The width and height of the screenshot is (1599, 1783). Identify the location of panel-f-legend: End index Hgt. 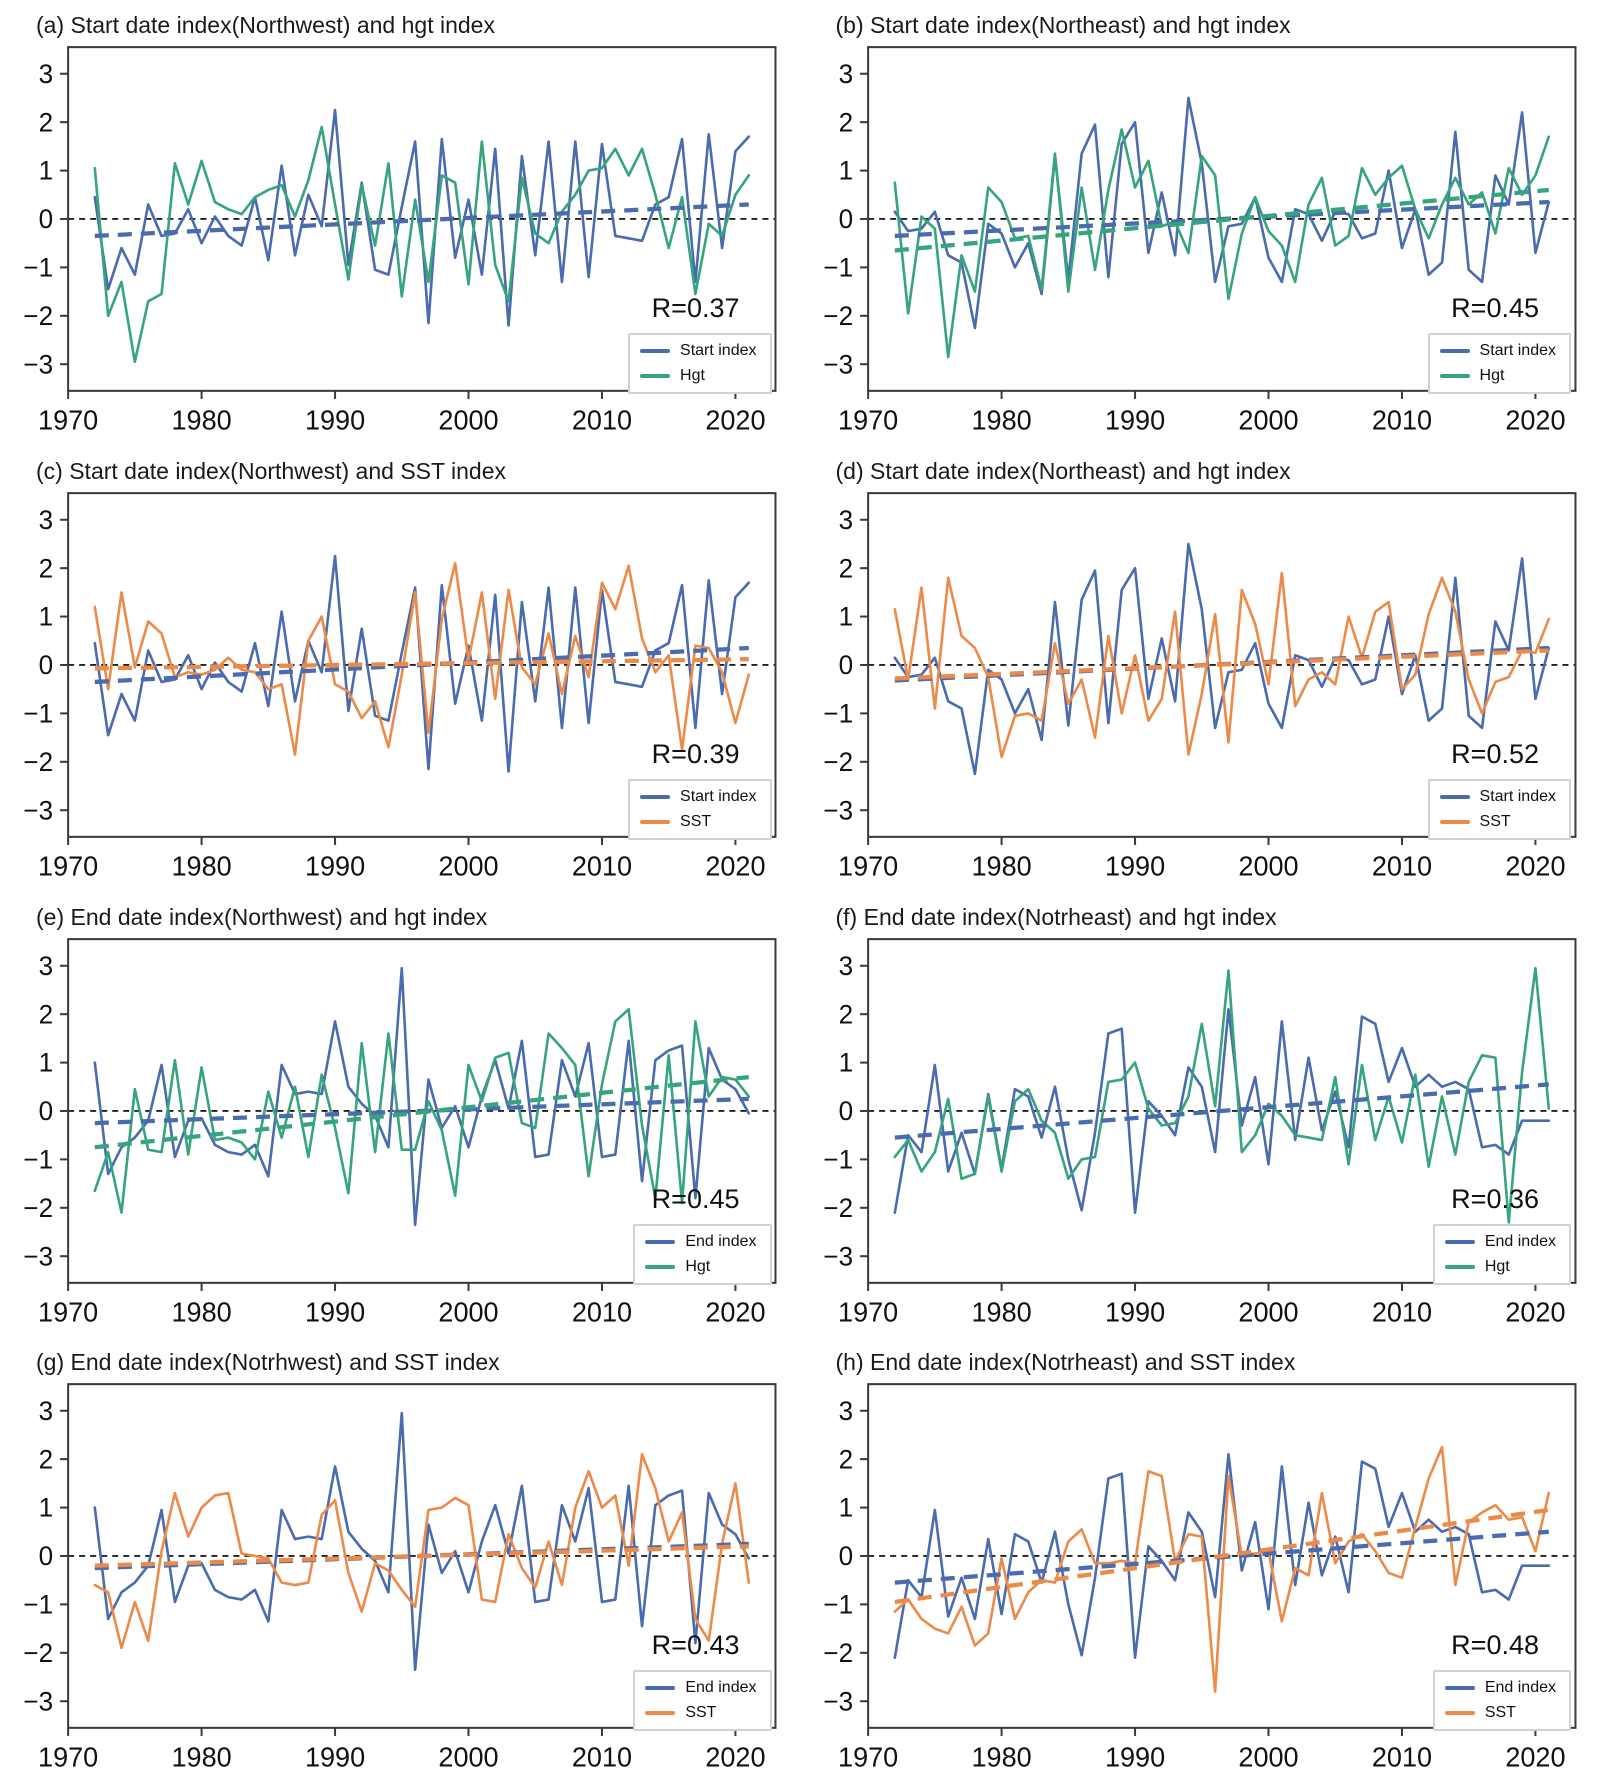
(1501, 1255).